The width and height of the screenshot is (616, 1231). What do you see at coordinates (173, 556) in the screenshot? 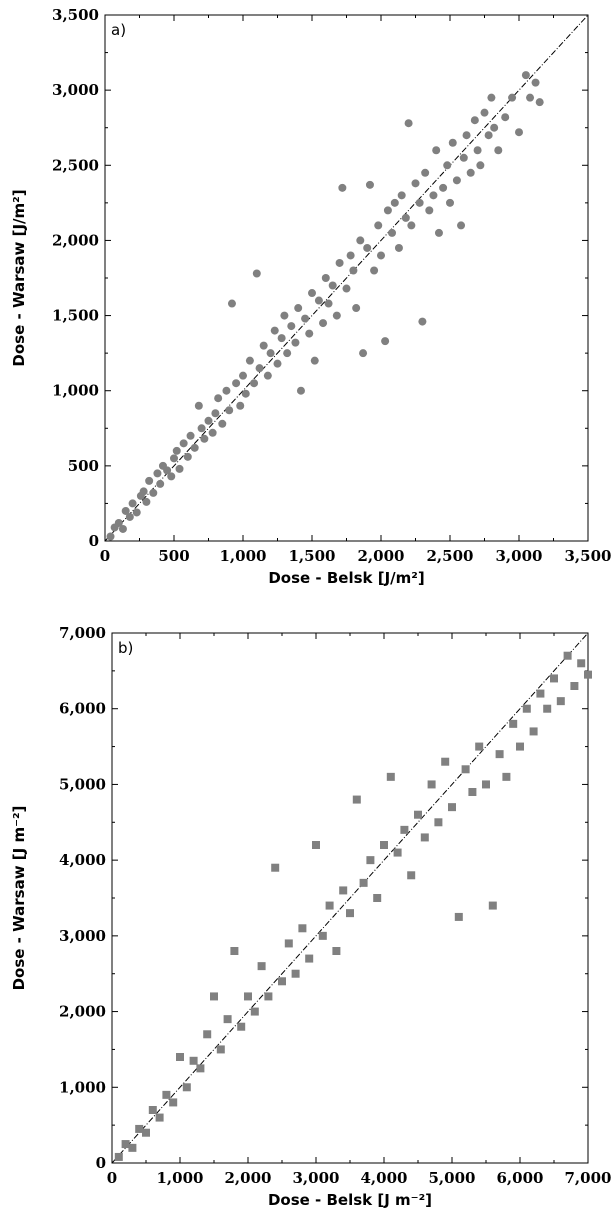
I see `x-tick-label-a: 500` at bounding box center [173, 556].